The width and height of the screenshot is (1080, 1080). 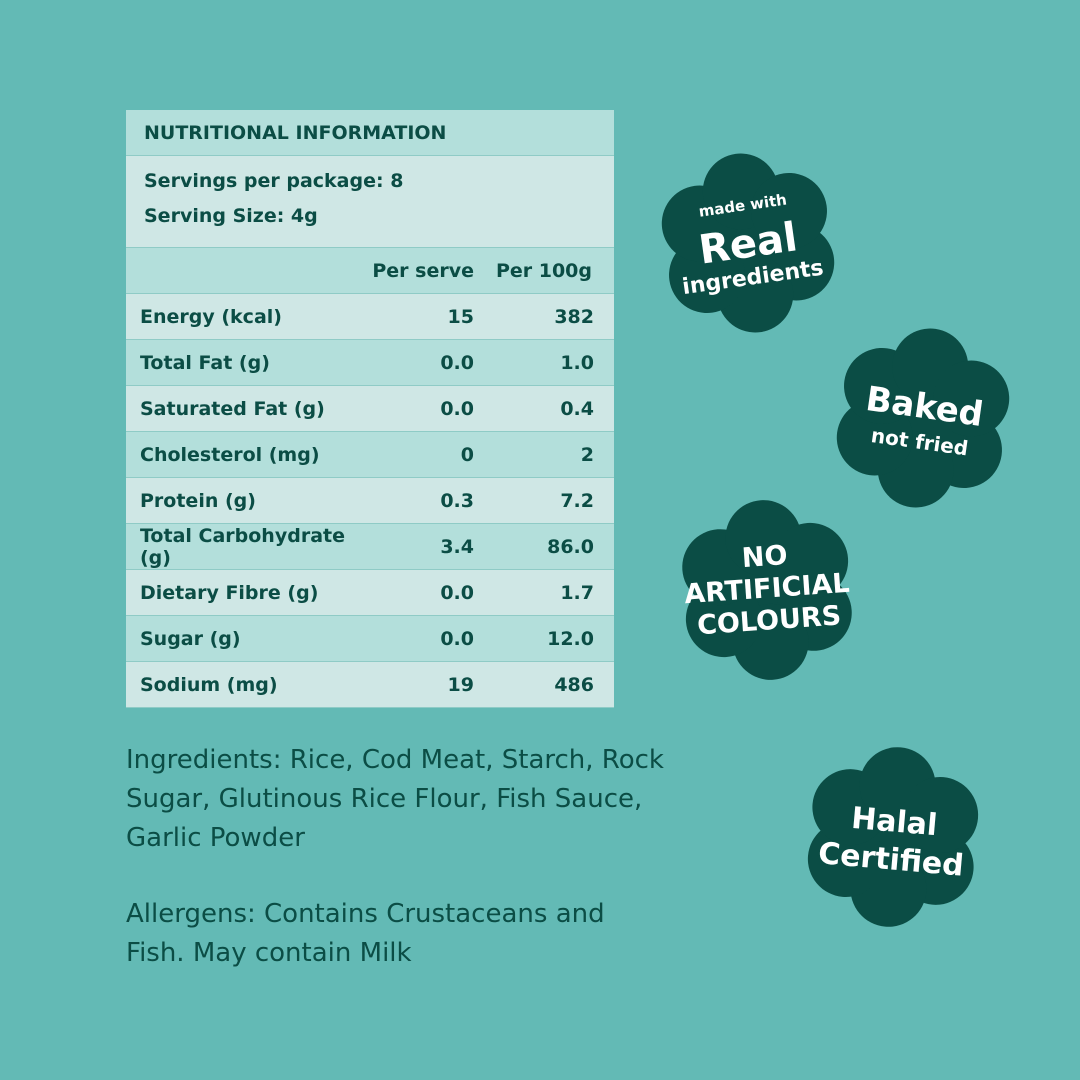 What do you see at coordinates (577, 408) in the screenshot?
I see `cell-value: 0.4` at bounding box center [577, 408].